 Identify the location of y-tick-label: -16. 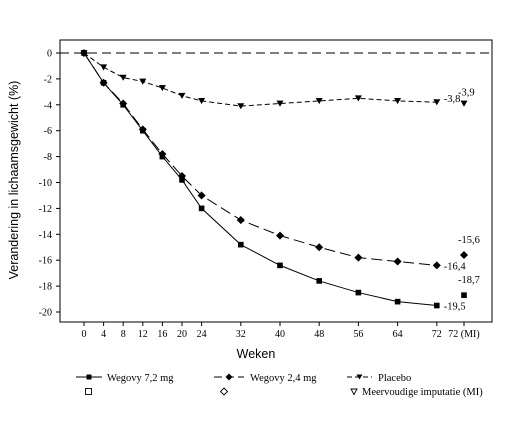
(45, 261).